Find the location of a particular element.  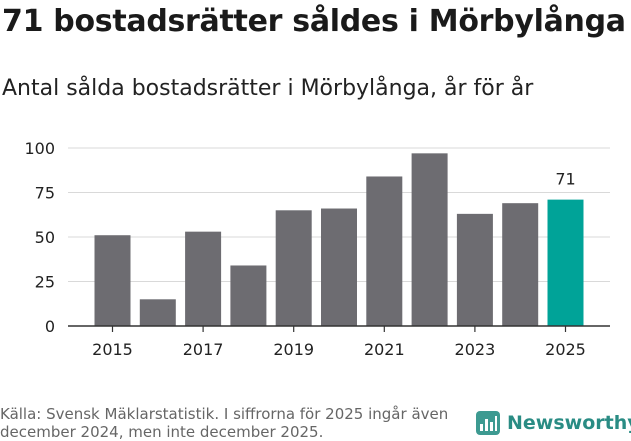

y-tick-label: 0 is located at coordinates (50, 326).